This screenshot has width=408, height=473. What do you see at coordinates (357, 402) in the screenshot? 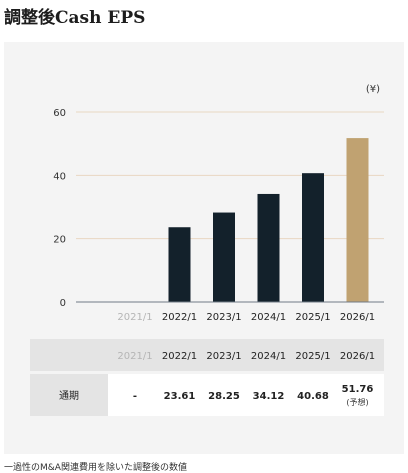
I see `forecast-note: (予想)` at bounding box center [357, 402].